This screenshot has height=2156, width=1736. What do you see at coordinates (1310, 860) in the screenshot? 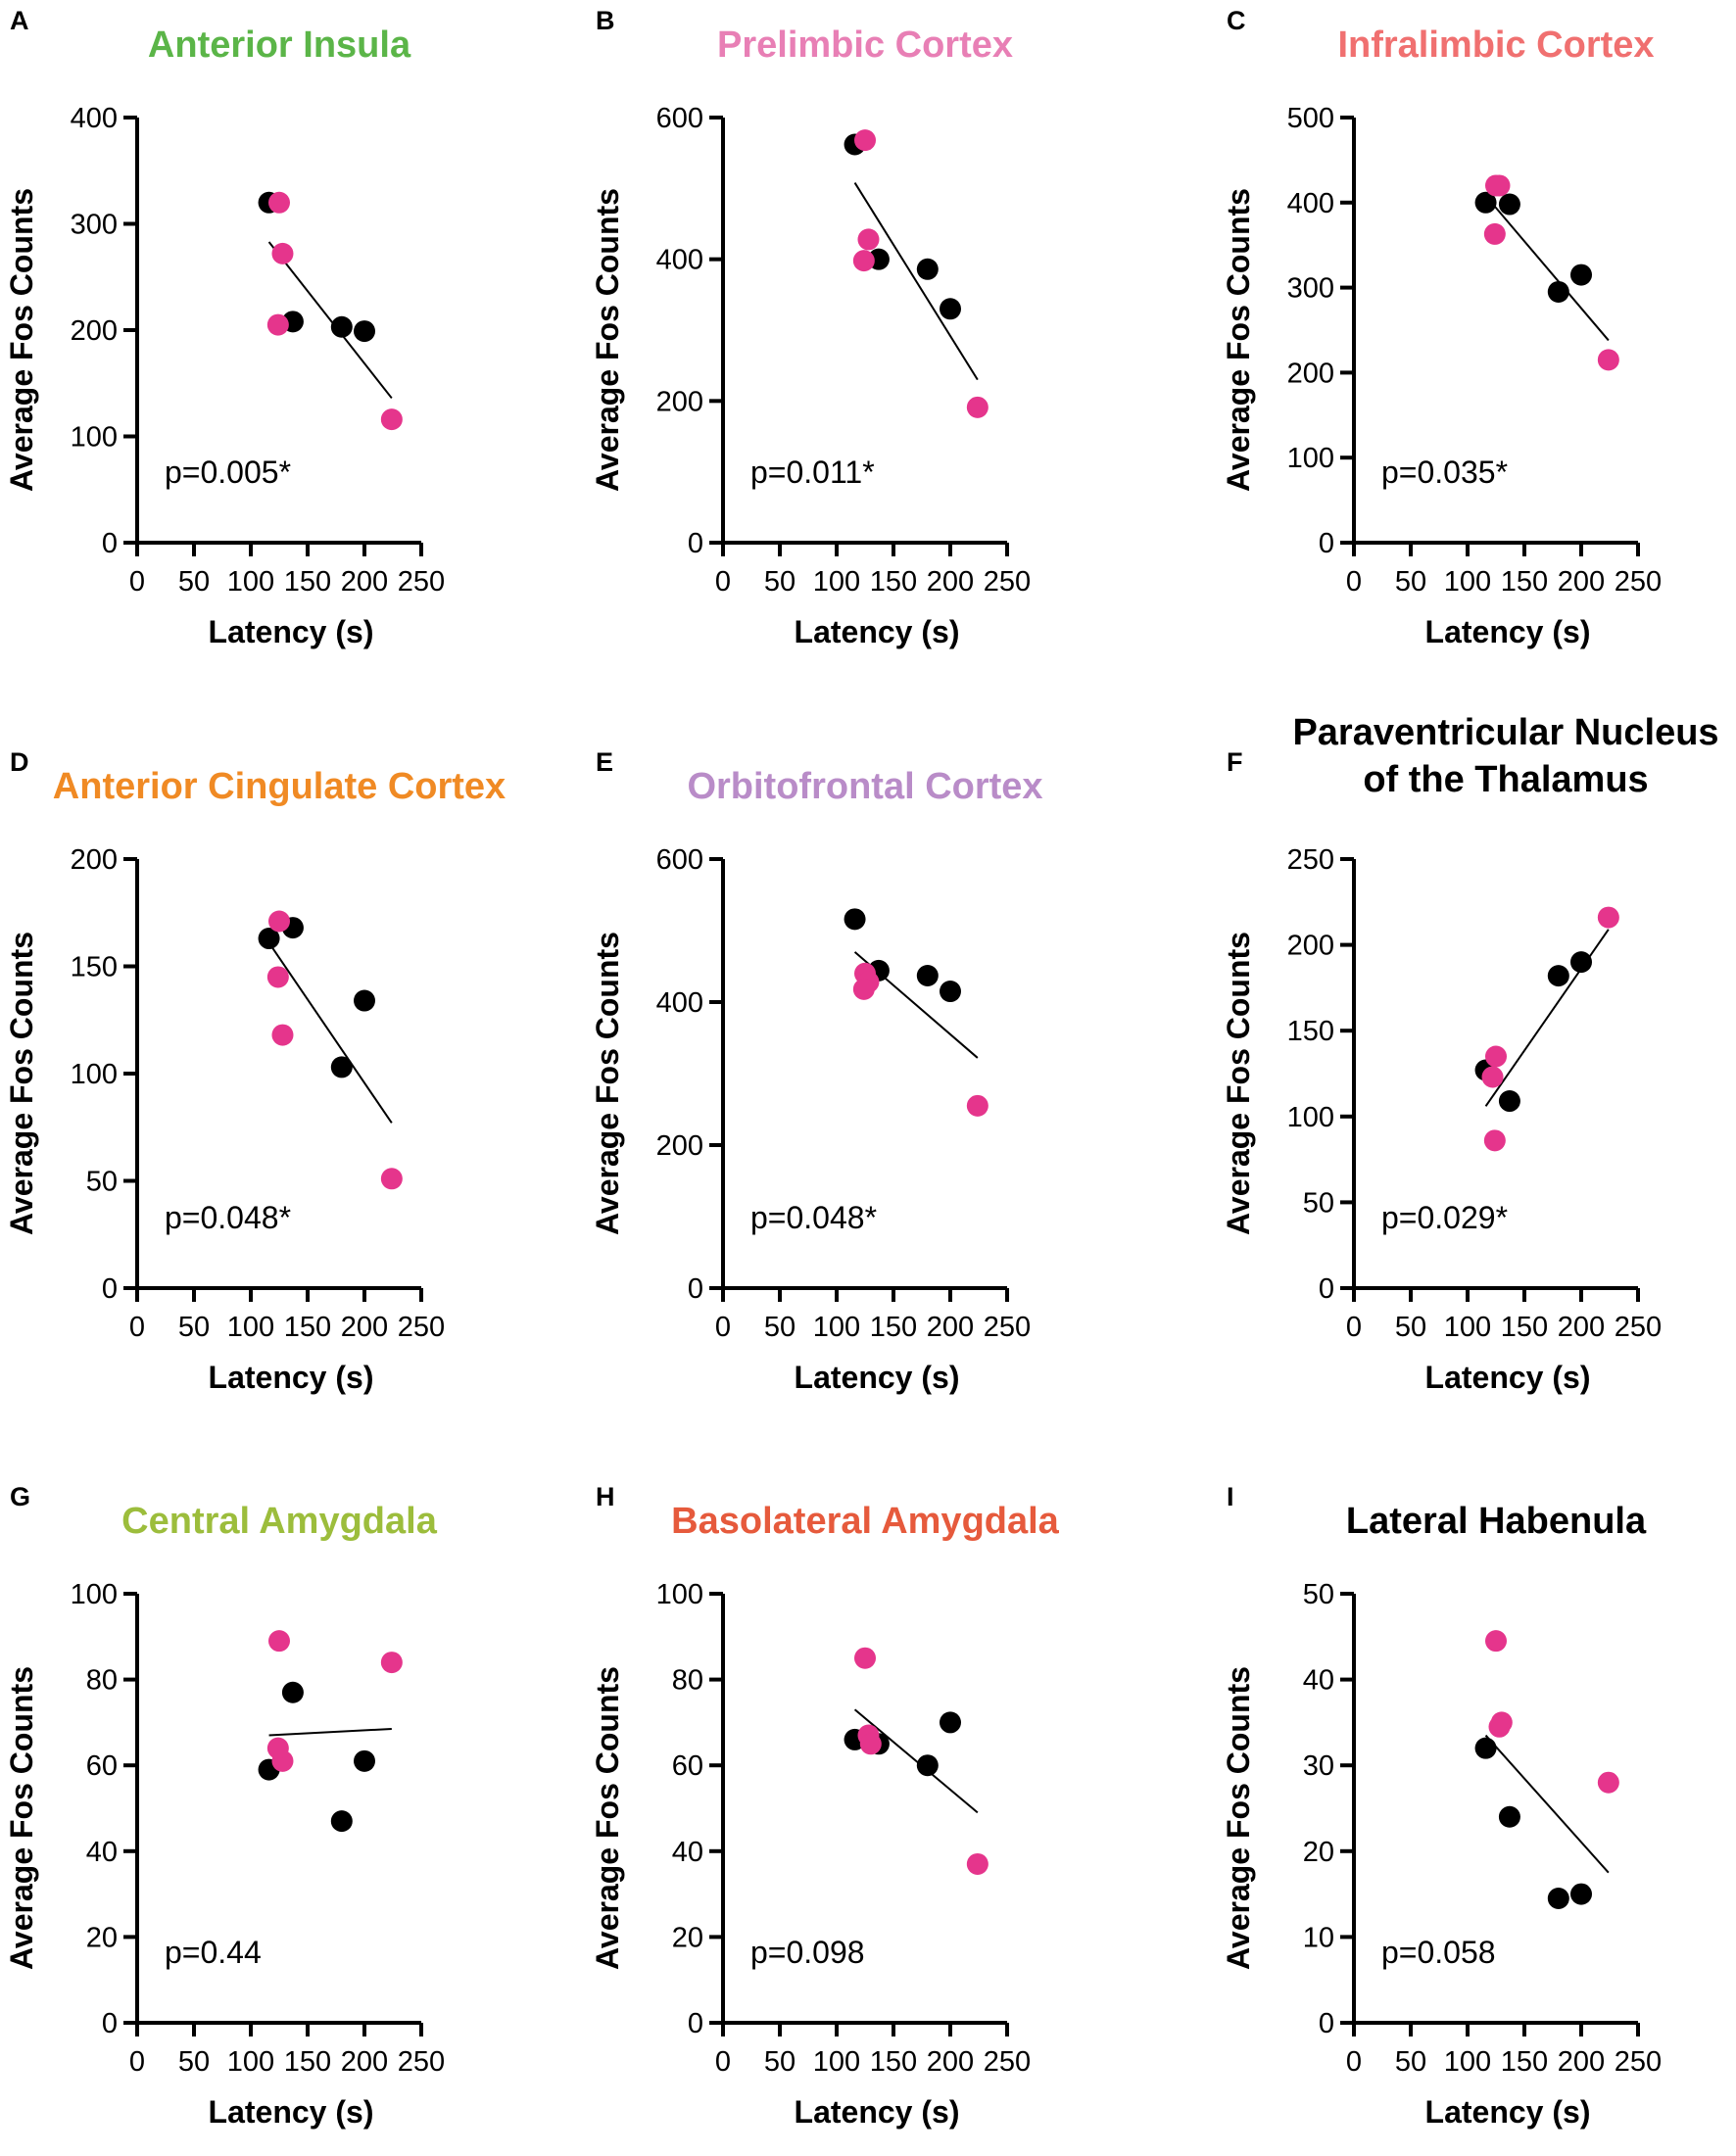
I see `y-tick-label: 250` at bounding box center [1310, 860].